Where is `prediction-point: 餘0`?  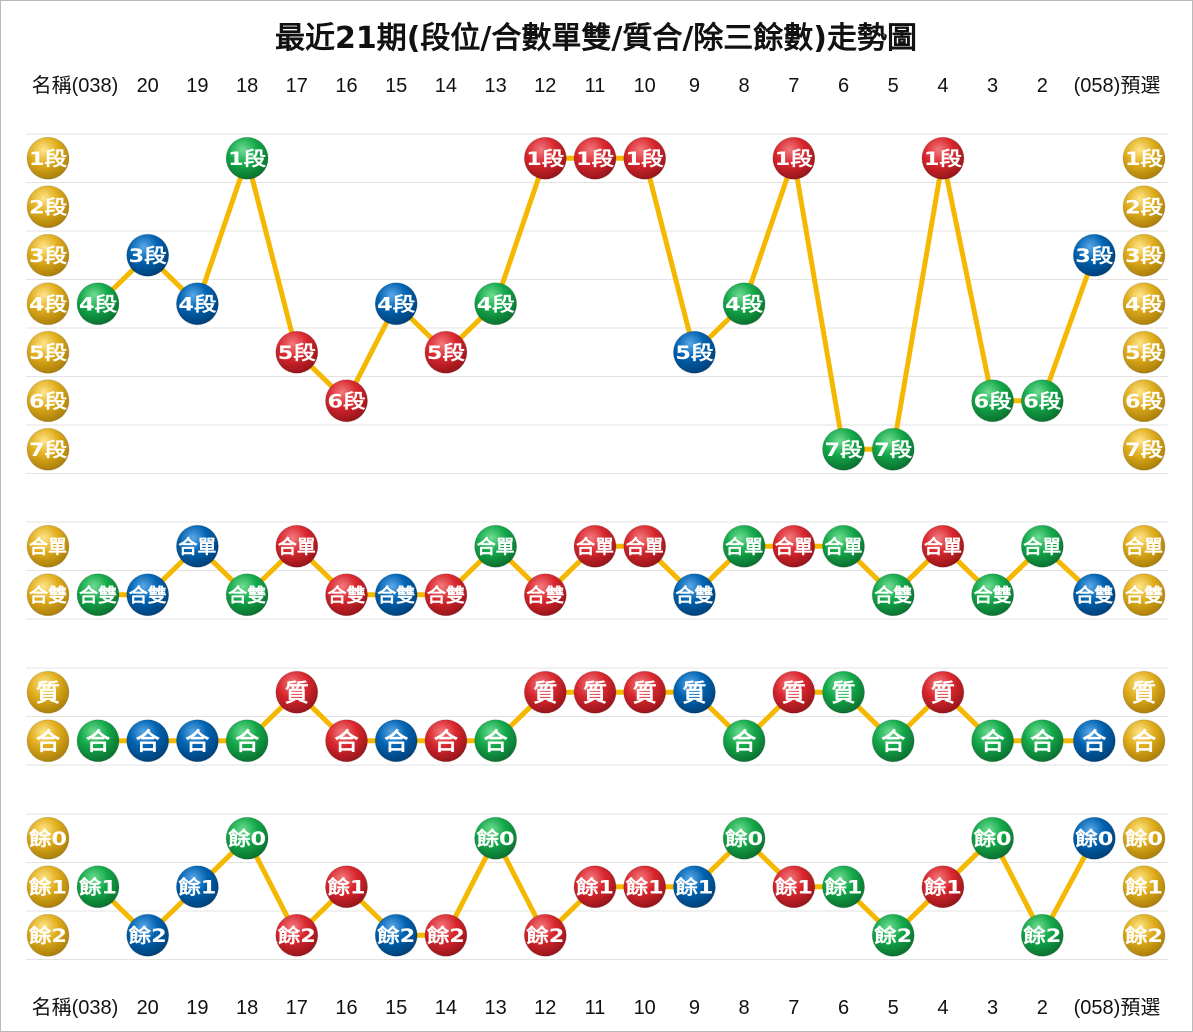
prediction-point: 餘0 is located at coordinates (1094, 838).